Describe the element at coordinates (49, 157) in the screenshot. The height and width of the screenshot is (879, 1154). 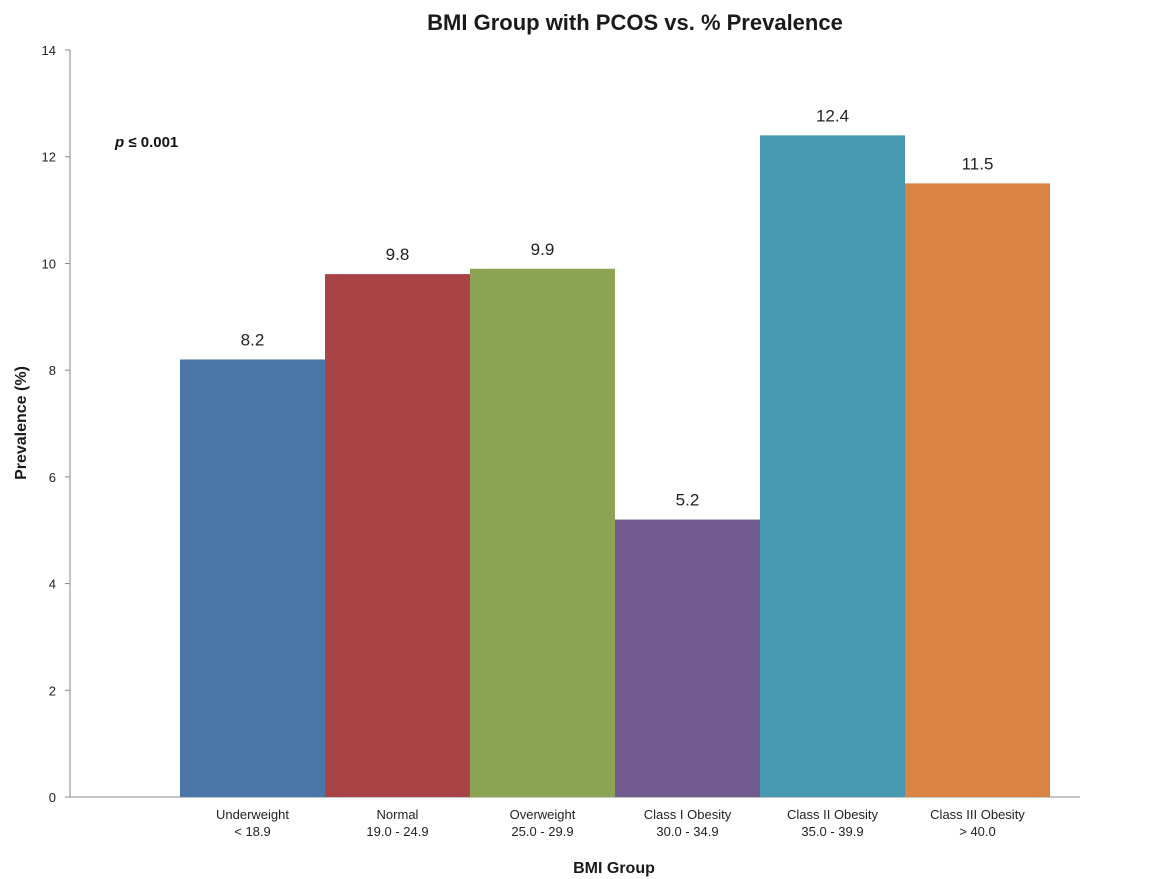
I see `y-tick-label: 12` at that location.